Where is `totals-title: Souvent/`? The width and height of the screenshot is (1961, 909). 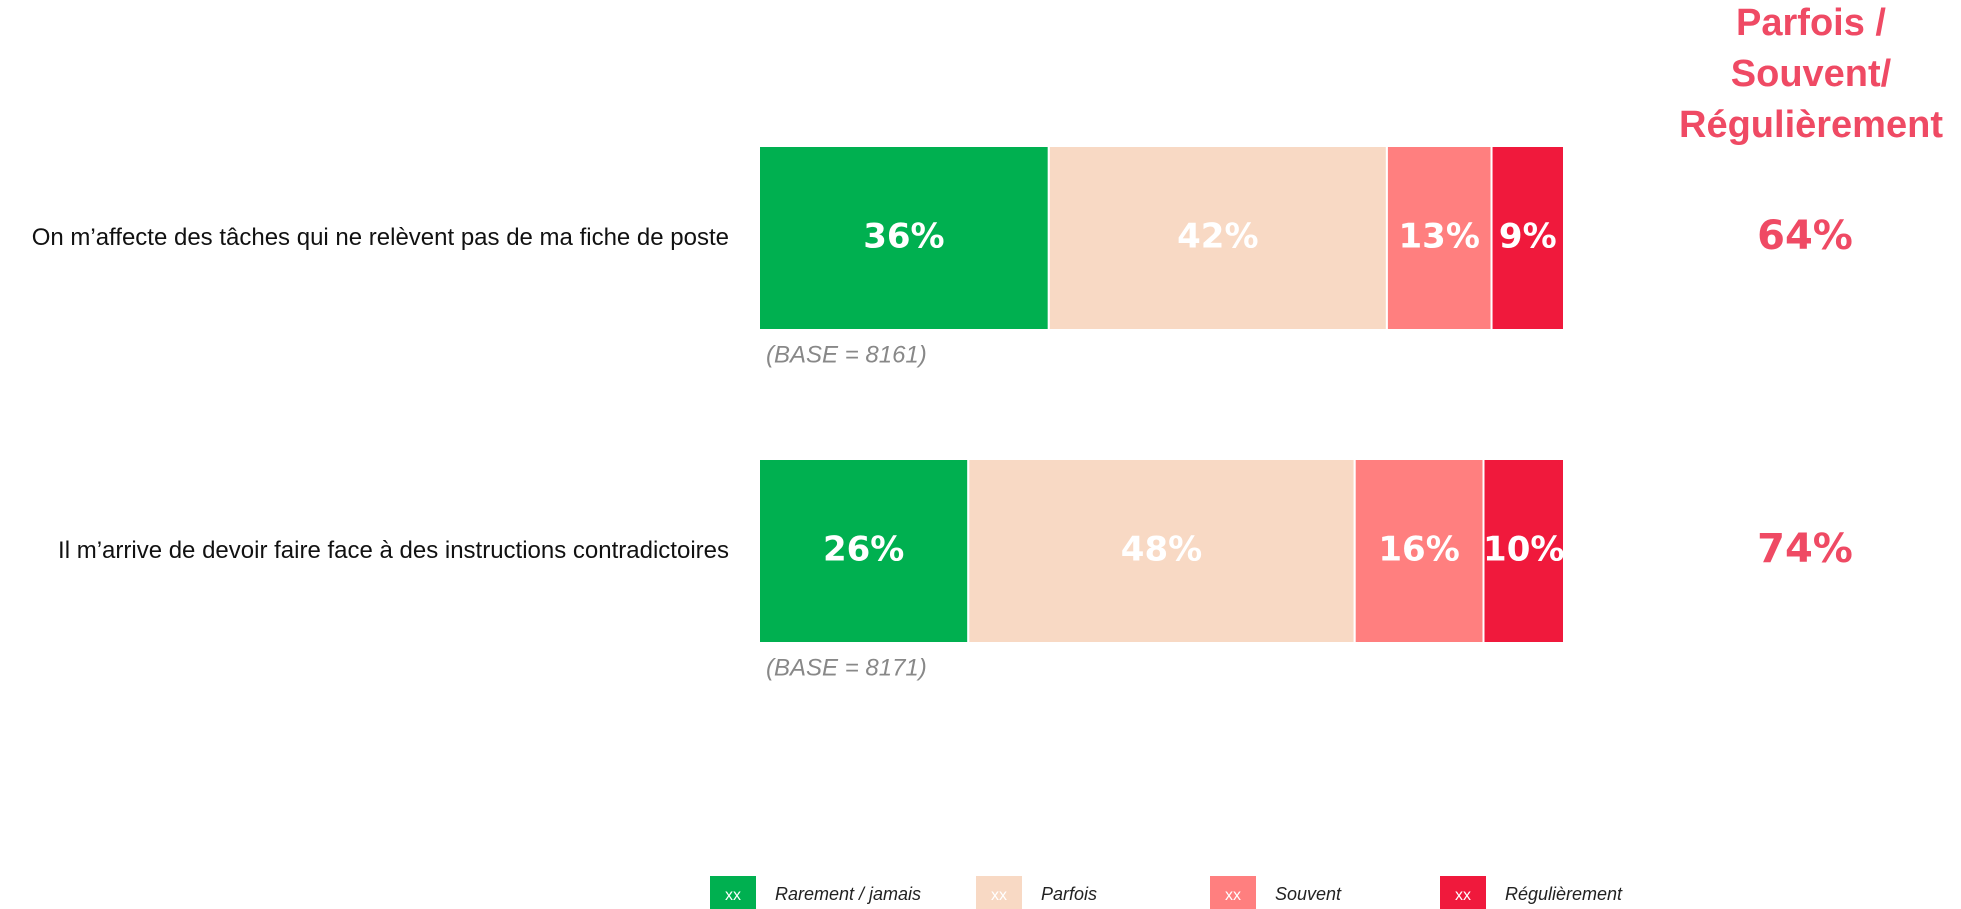 totals-title: Souvent/ is located at coordinates (1811, 74).